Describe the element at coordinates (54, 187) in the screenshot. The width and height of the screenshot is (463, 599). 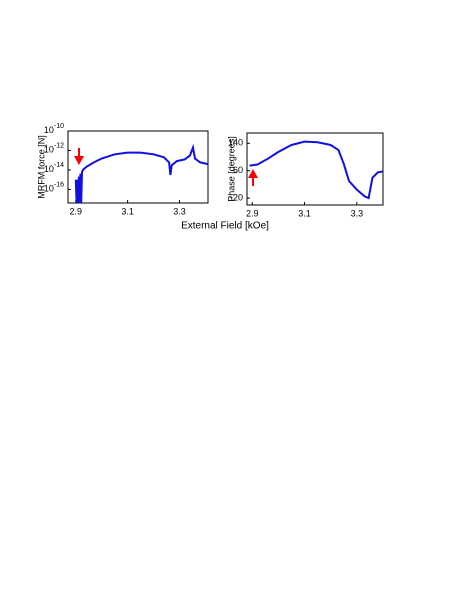
I see `y-tick-label: 10-16` at that location.